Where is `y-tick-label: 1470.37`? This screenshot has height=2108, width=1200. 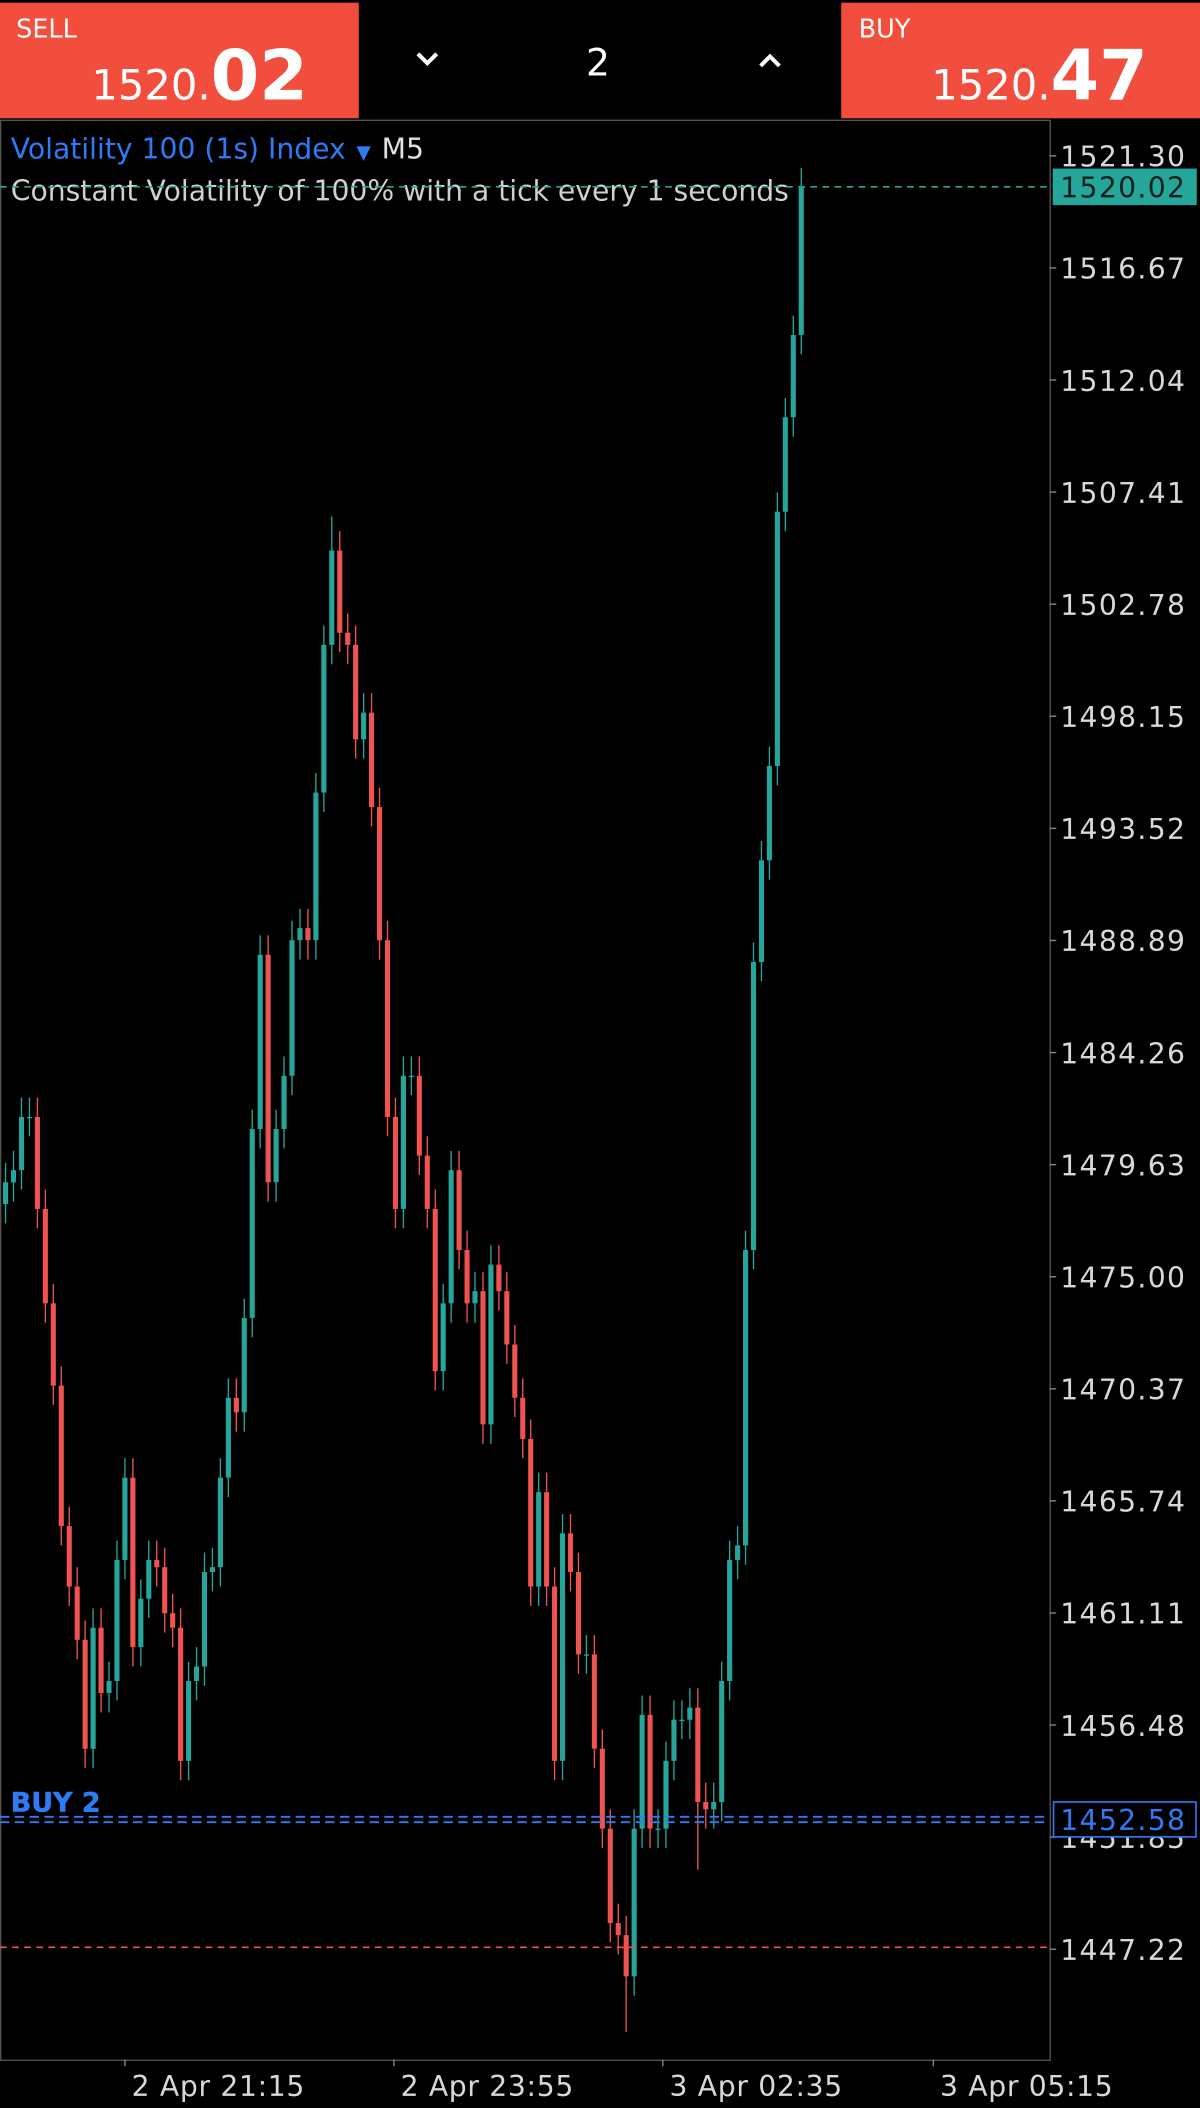
y-tick-label: 1470.37 is located at coordinates (1123, 1390).